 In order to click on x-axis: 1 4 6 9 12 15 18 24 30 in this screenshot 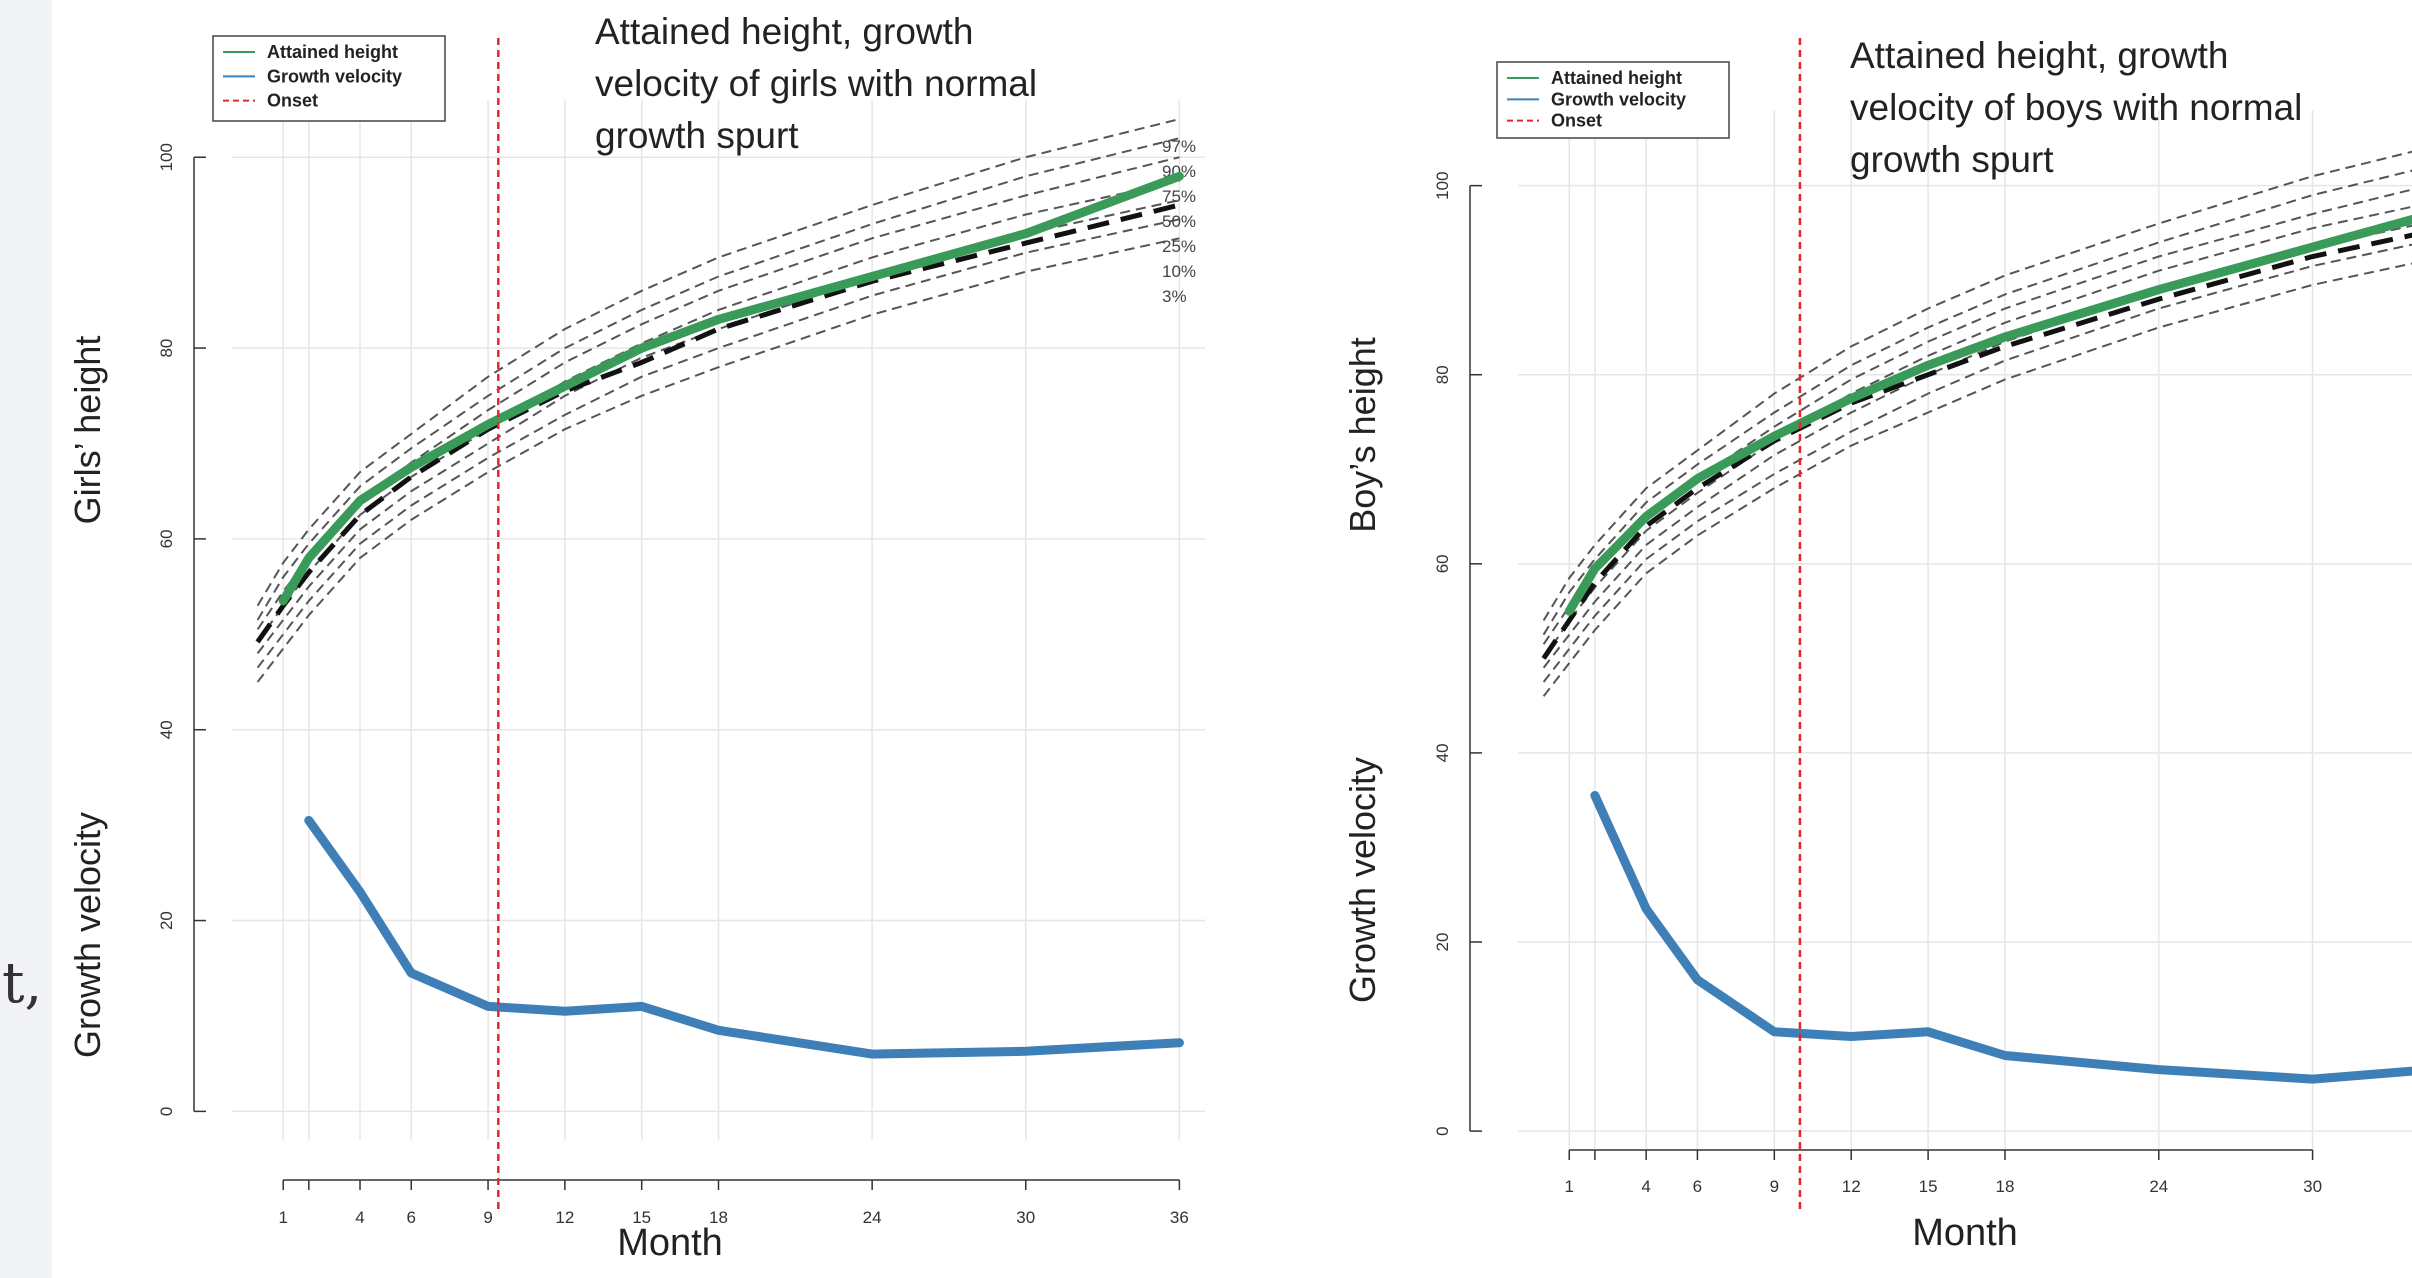, I will do `click(1943, 1172)`.